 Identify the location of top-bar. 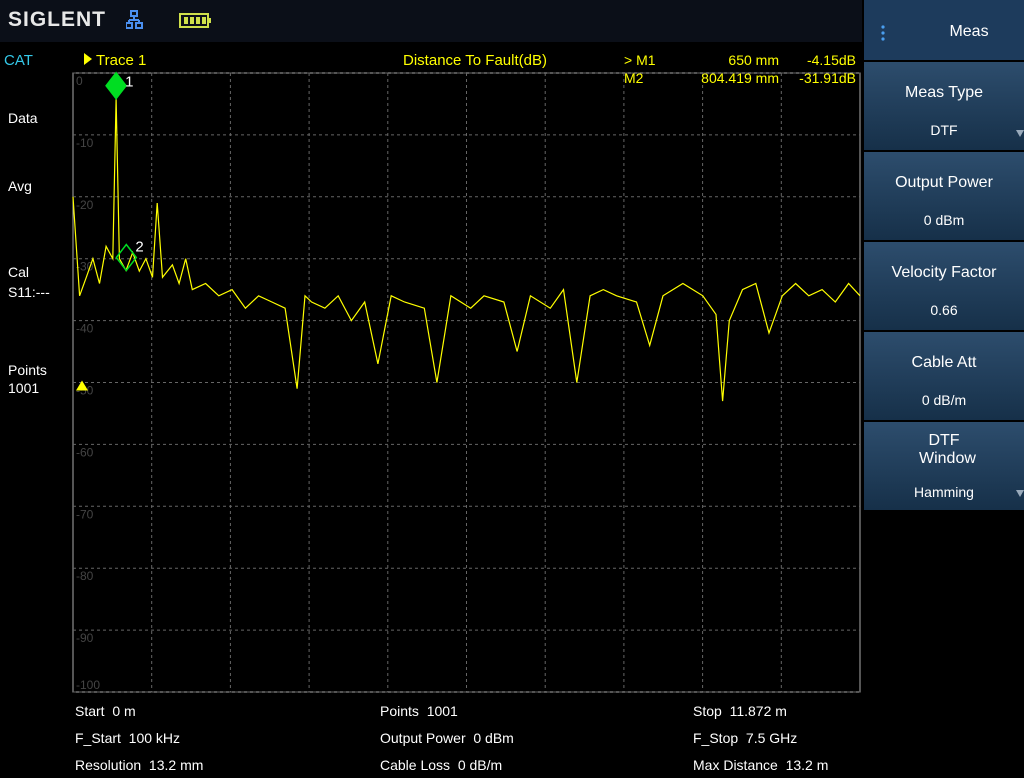
(431, 21).